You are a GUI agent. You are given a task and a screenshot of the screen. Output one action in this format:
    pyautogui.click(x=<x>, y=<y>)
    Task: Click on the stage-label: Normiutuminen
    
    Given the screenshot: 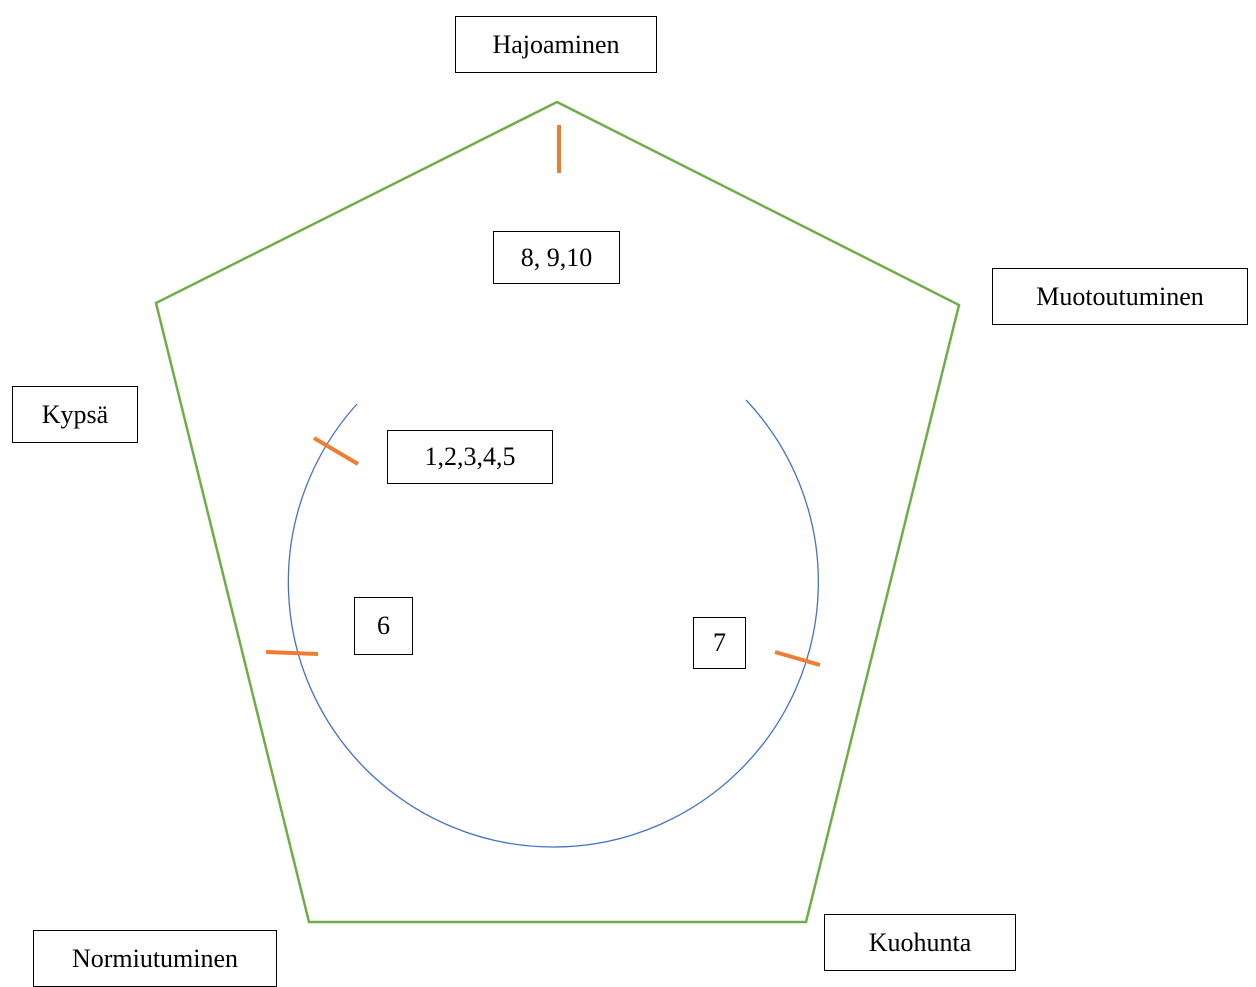 What is the action you would take?
    pyautogui.click(x=155, y=958)
    